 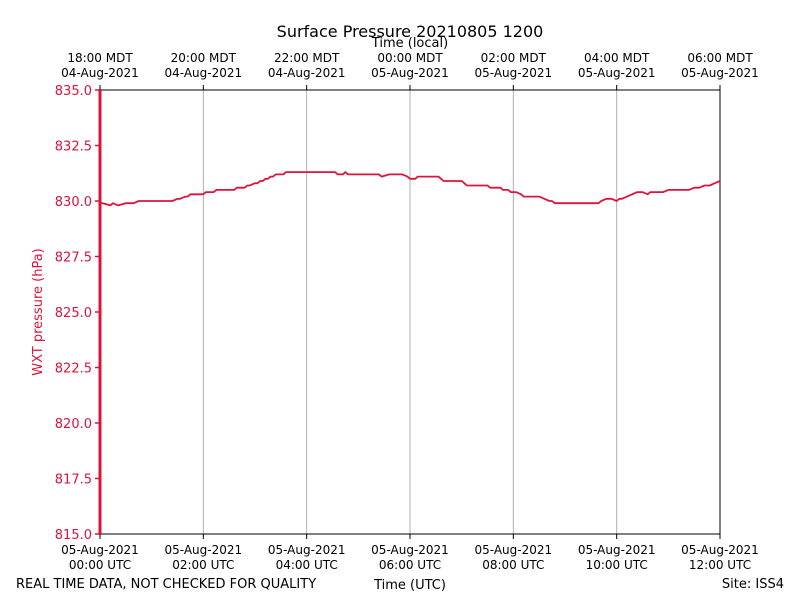 I want to click on top-tick-time: 20:00 MDT, so click(x=204, y=58).